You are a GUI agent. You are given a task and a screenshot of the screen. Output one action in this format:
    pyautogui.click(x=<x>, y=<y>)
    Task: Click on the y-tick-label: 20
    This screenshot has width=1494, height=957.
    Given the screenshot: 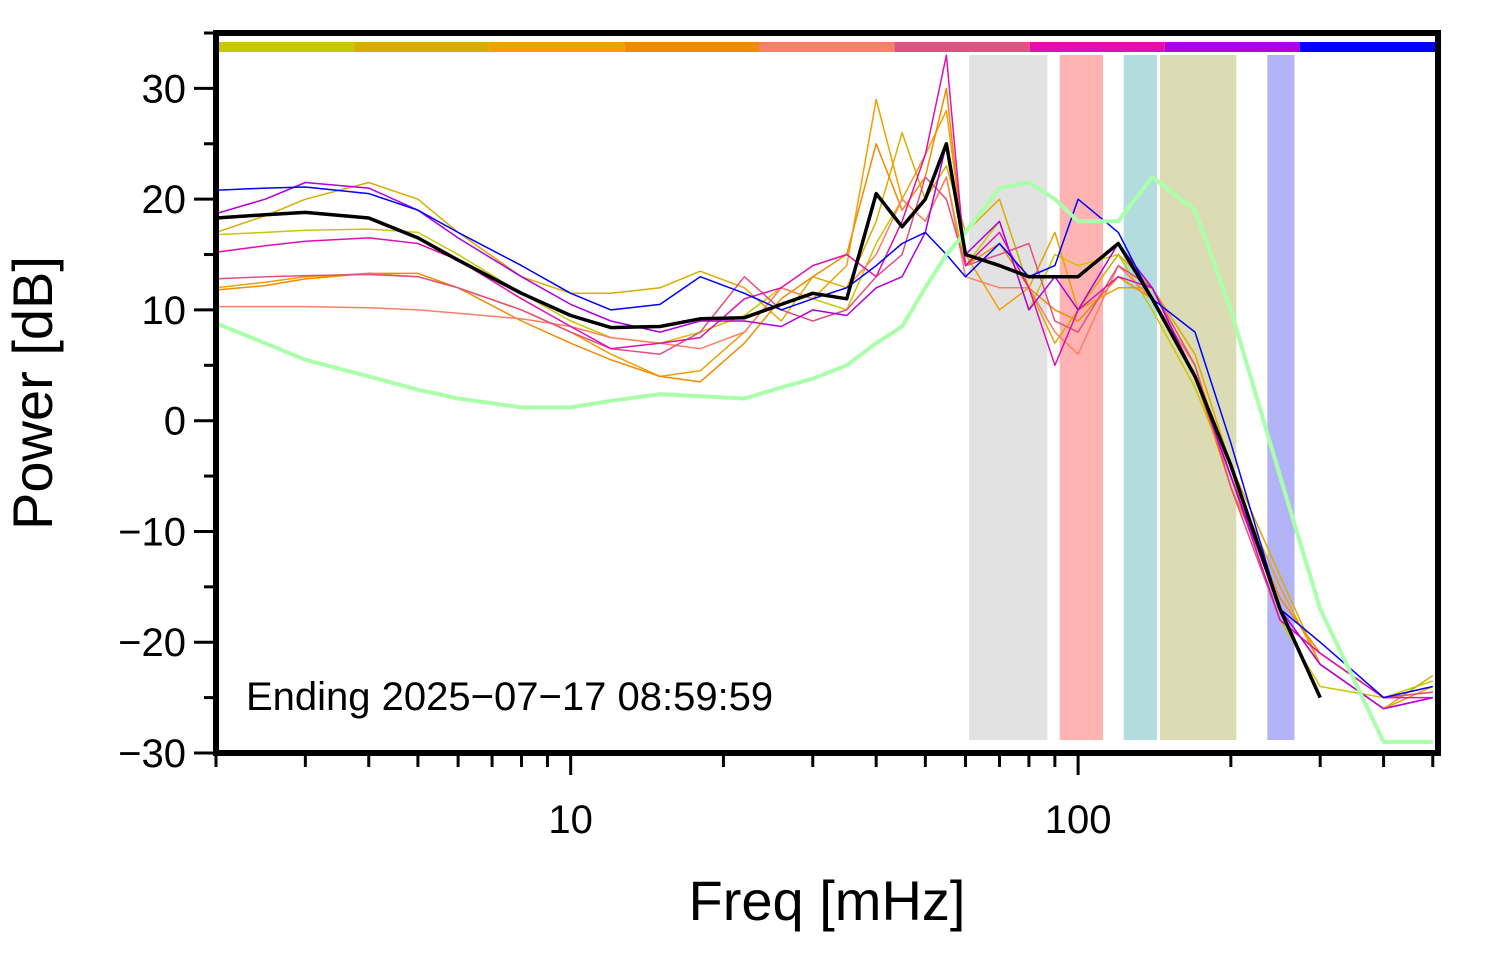 What is the action you would take?
    pyautogui.click(x=164, y=200)
    